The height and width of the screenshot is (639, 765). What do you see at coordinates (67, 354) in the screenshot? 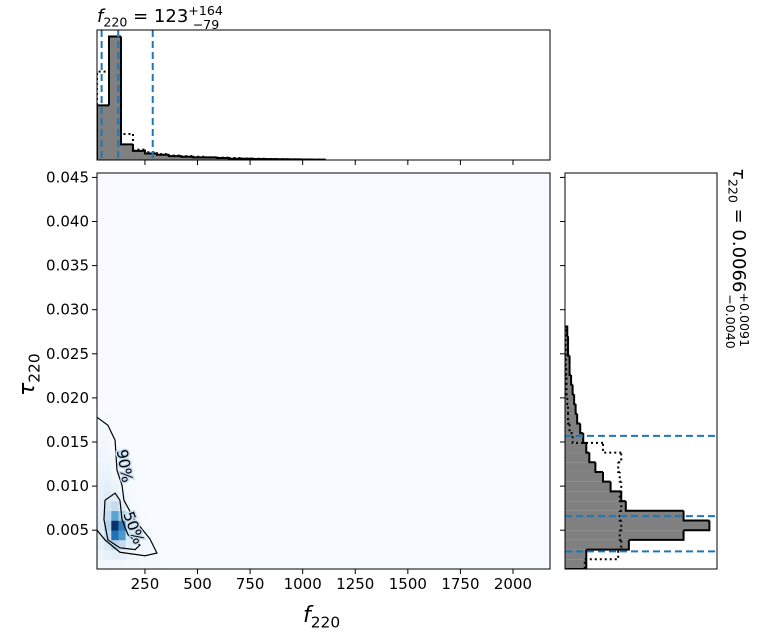
I see `y-tick-label: 0.025` at bounding box center [67, 354].